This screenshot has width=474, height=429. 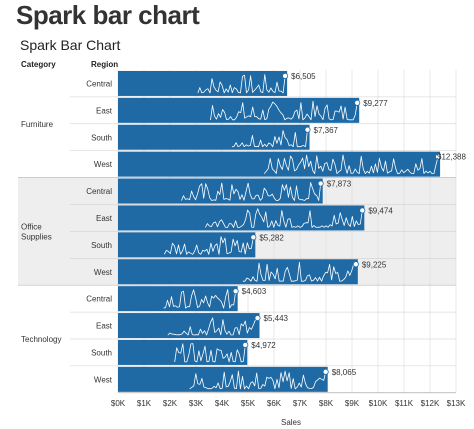 What do you see at coordinates (300, 403) in the screenshot?
I see `x-tick-label: $7K` at bounding box center [300, 403].